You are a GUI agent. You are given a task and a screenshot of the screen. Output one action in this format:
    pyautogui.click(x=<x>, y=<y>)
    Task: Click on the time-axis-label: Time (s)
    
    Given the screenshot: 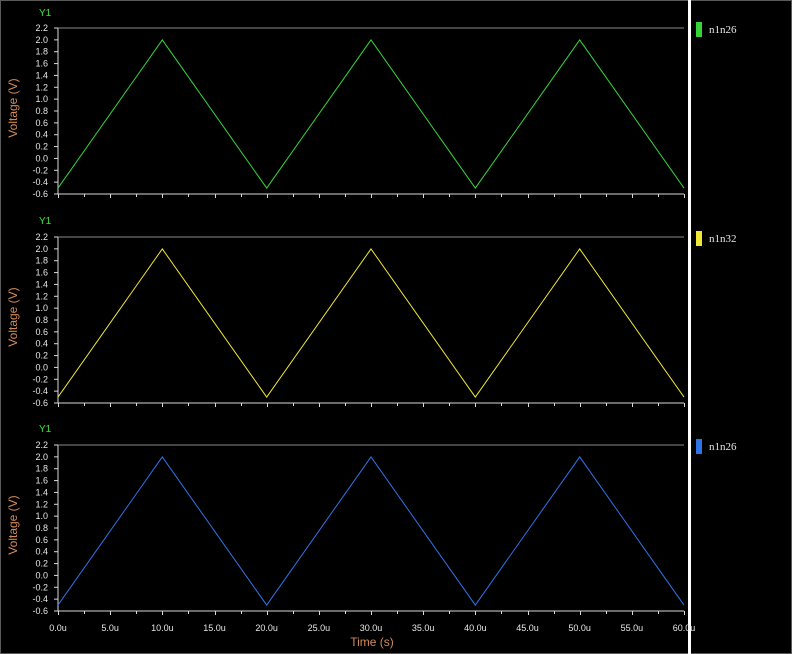 What is the action you would take?
    pyautogui.click(x=372, y=642)
    